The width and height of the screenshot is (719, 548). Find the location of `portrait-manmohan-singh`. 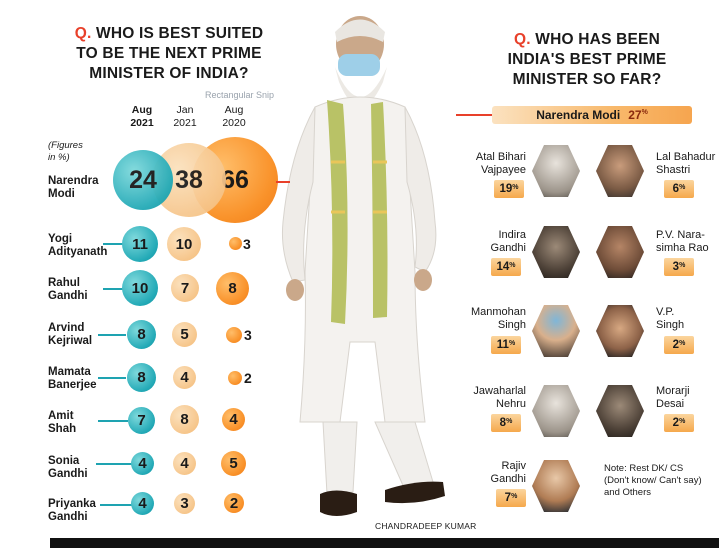

portrait-manmohan-singh is located at coordinates (556, 331).